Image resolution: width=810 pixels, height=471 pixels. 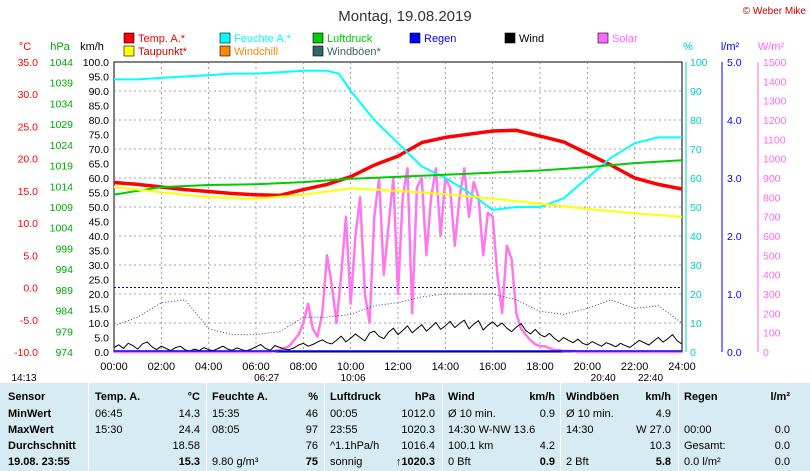 What do you see at coordinates (99, 179) in the screenshot?
I see `axis-tick-label: 60.0` at bounding box center [99, 179].